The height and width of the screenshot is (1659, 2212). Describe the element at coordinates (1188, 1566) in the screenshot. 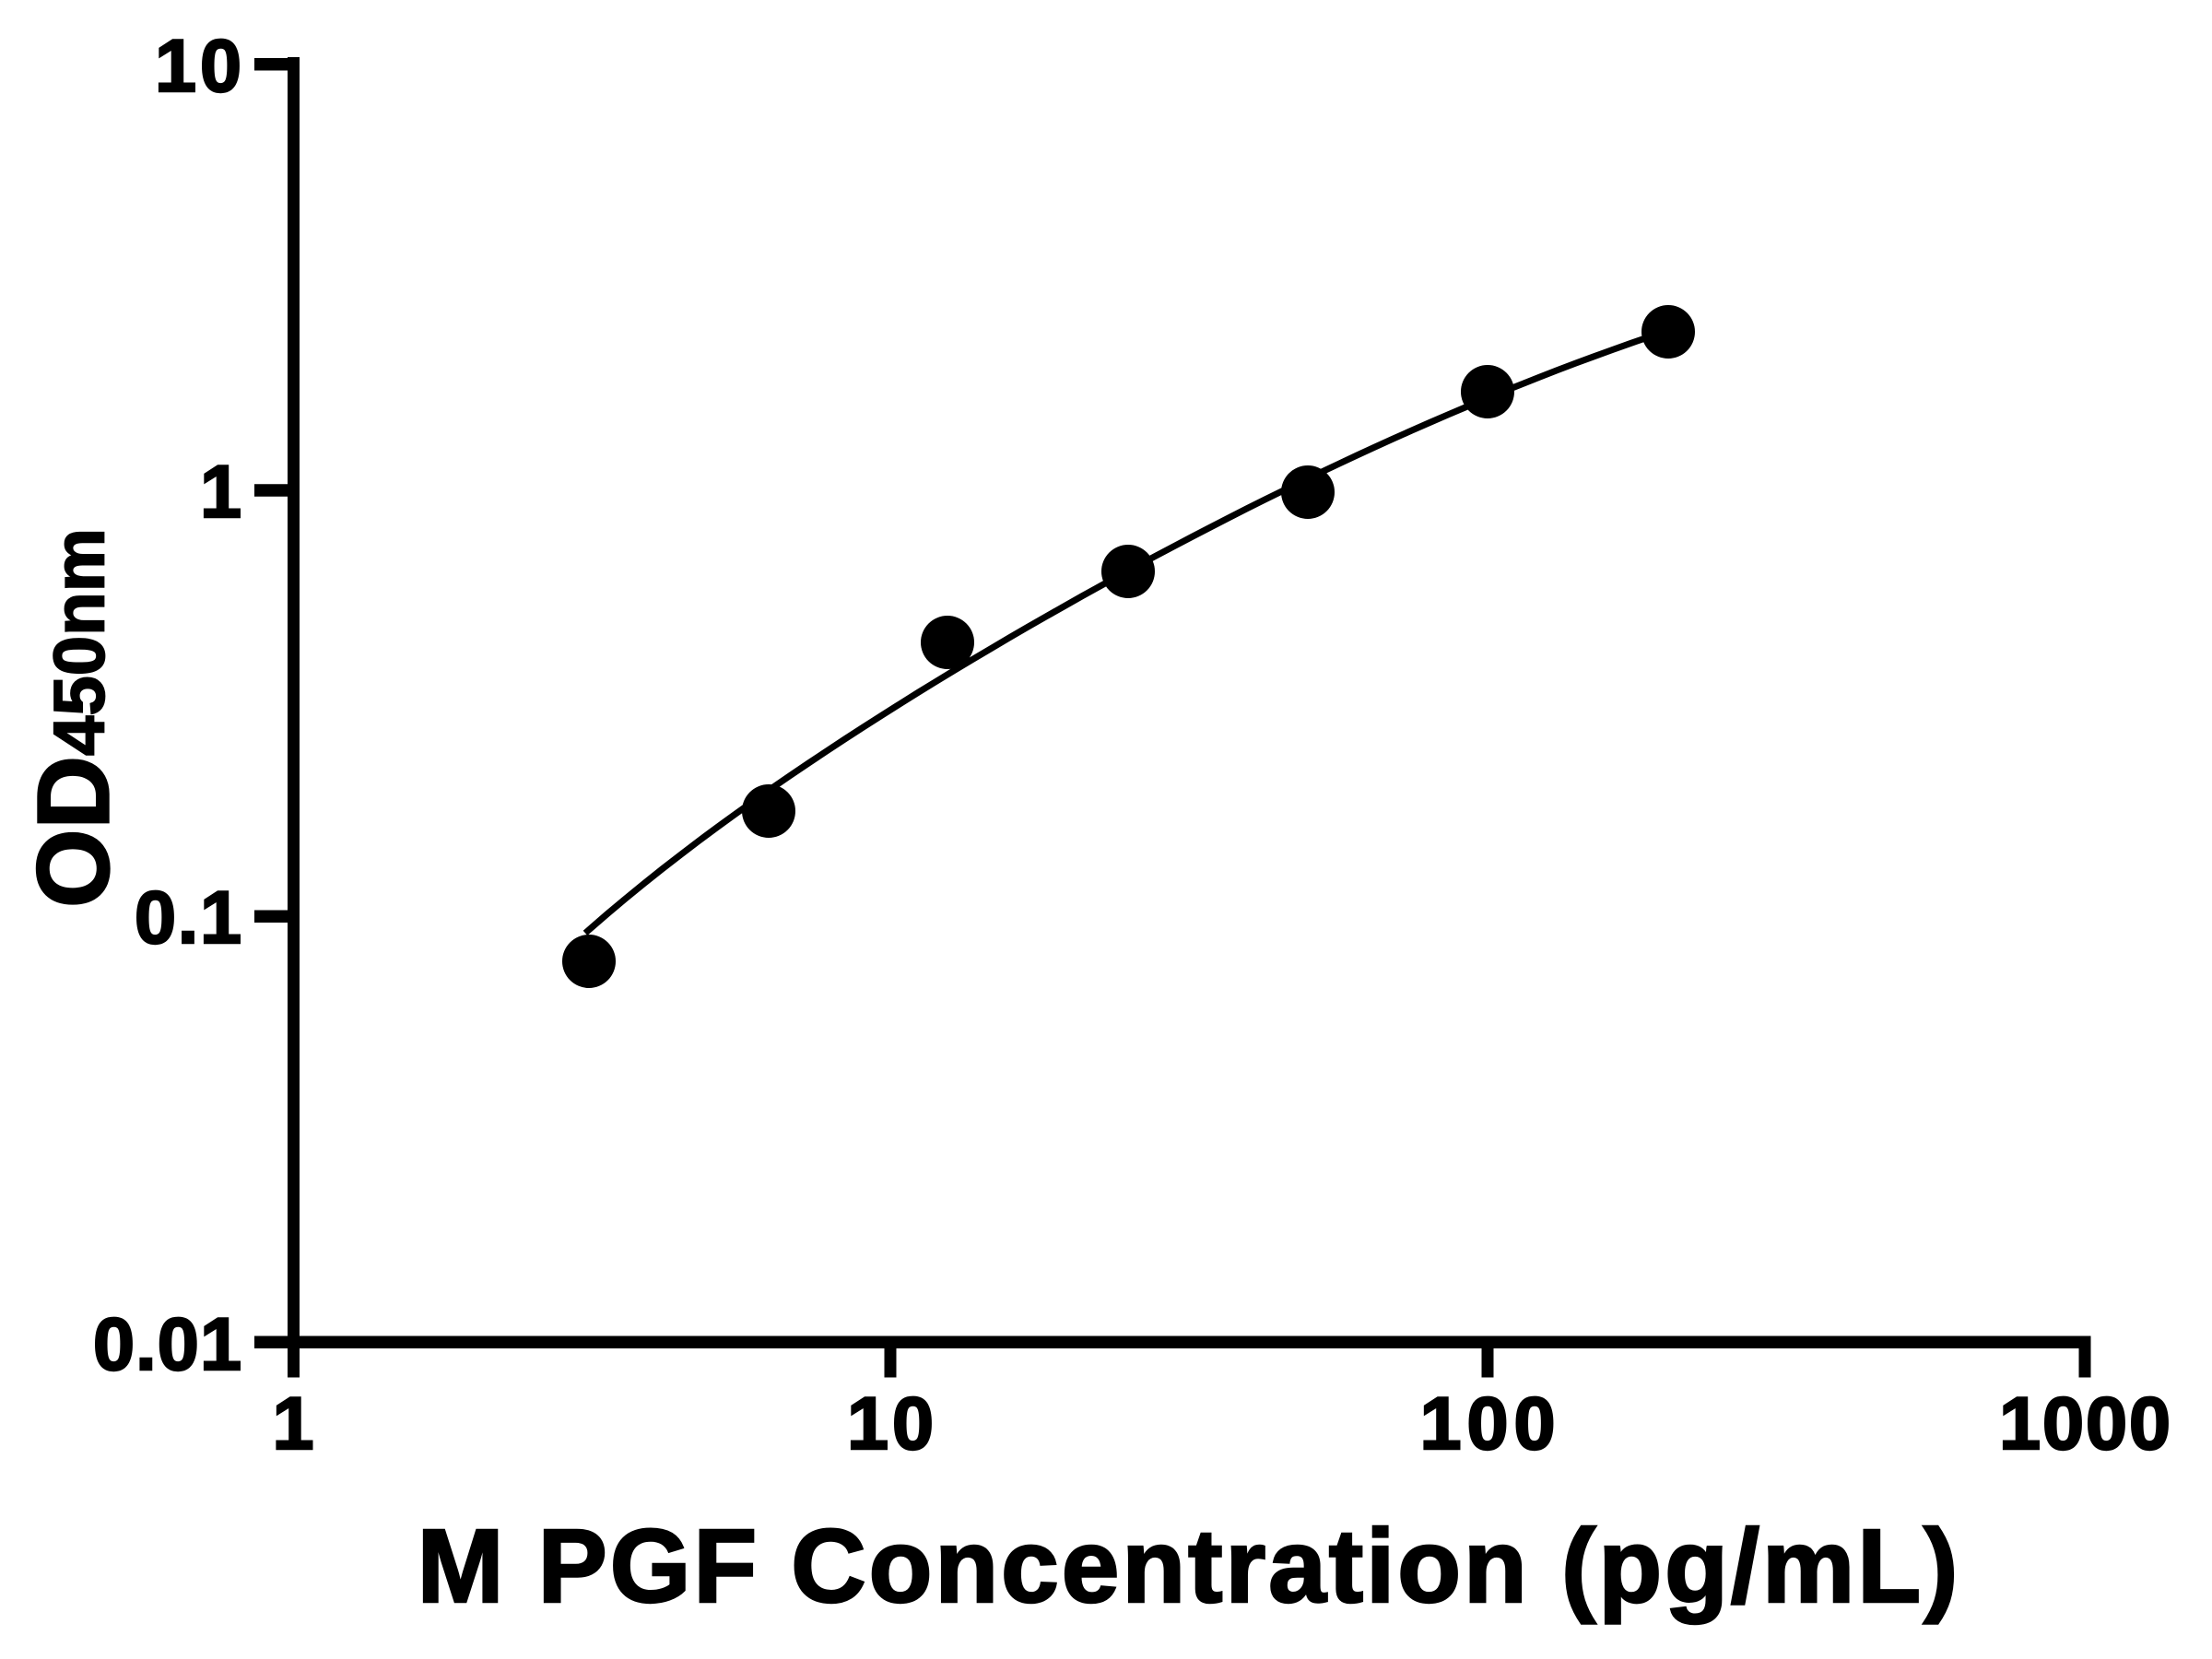

I see `svg-text: M PGF Concentration (pg/mL)` at that location.